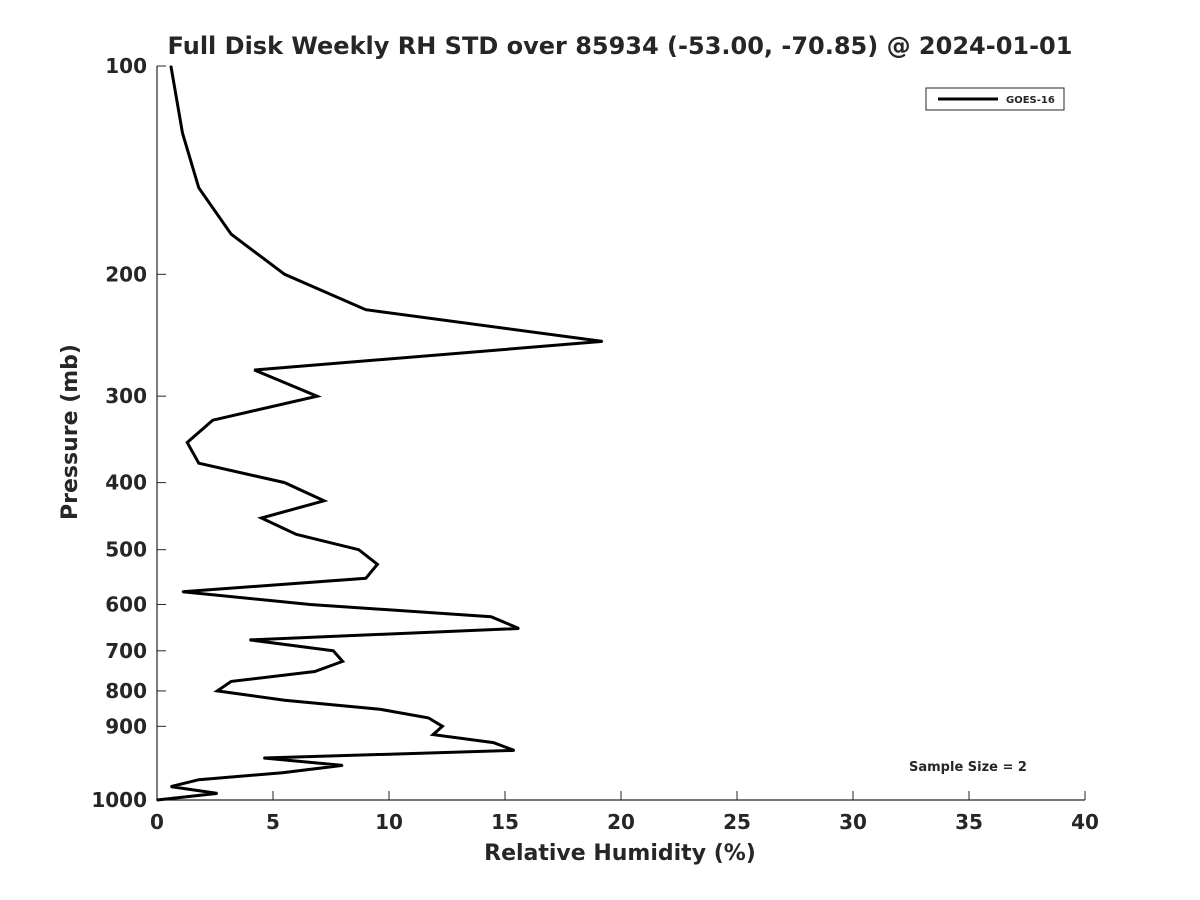 The height and width of the screenshot is (900, 1200). What do you see at coordinates (126, 66) in the screenshot?
I see `y-tick-label: 100` at bounding box center [126, 66].